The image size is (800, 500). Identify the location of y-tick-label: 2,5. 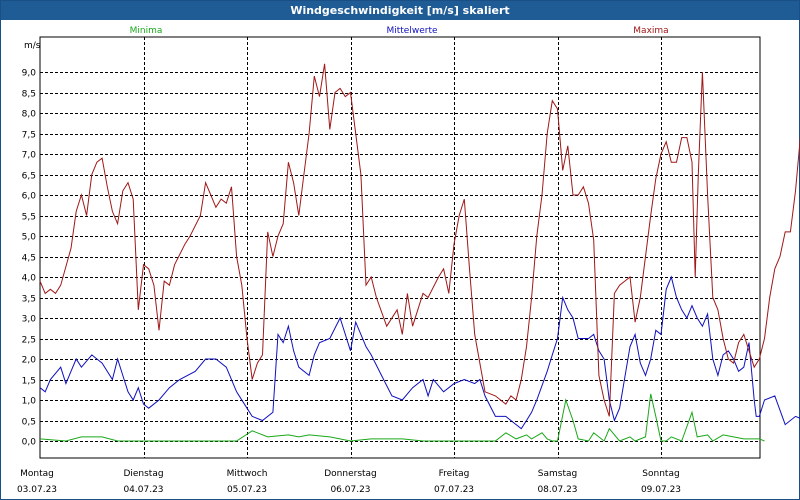
(29, 341).